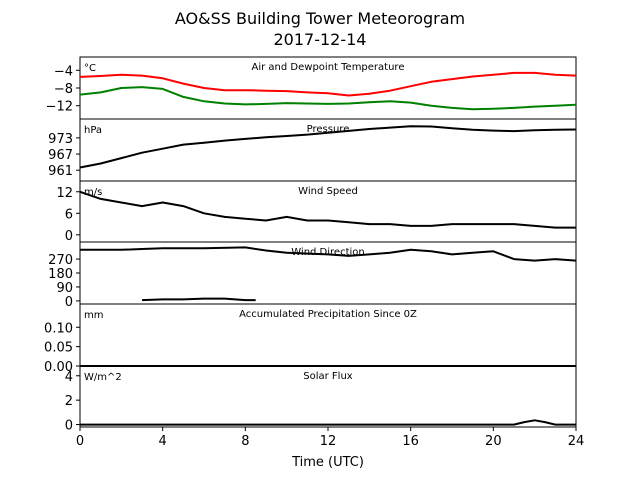  I want to click on panel-5: 4 2 0 W/m^2 Solar Flux, so click(321, 399).